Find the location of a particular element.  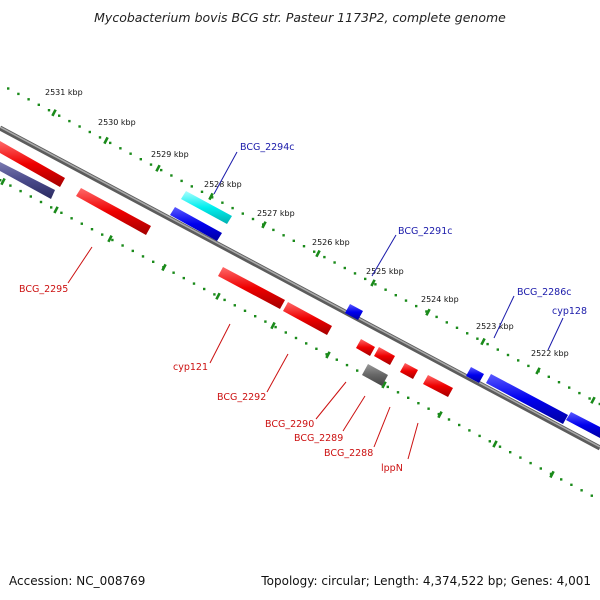

gene-cyp128 is located at coordinates (583, 425).